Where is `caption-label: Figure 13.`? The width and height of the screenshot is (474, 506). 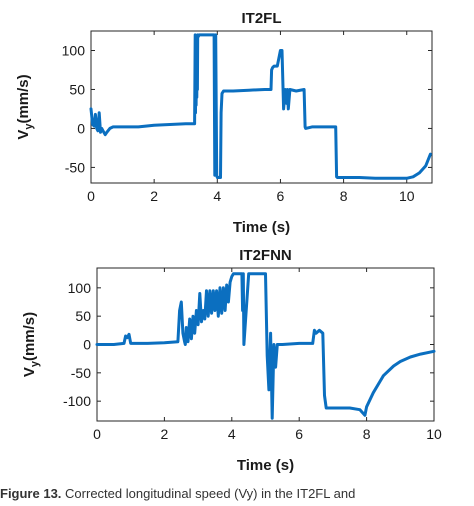
caption-label: Figure 13. is located at coordinates (31, 493).